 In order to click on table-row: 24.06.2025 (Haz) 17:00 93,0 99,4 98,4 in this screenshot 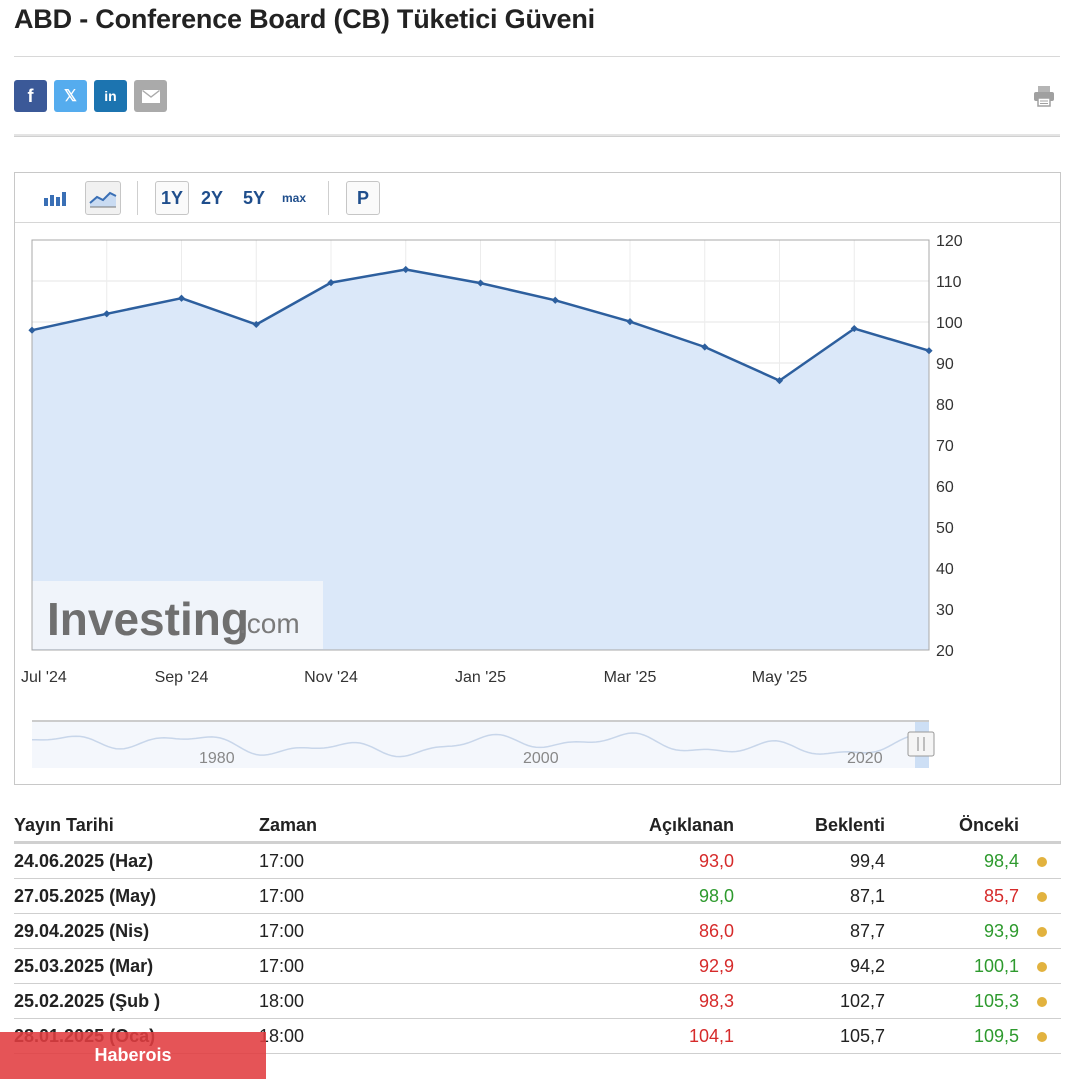, I will do `click(537, 861)`.